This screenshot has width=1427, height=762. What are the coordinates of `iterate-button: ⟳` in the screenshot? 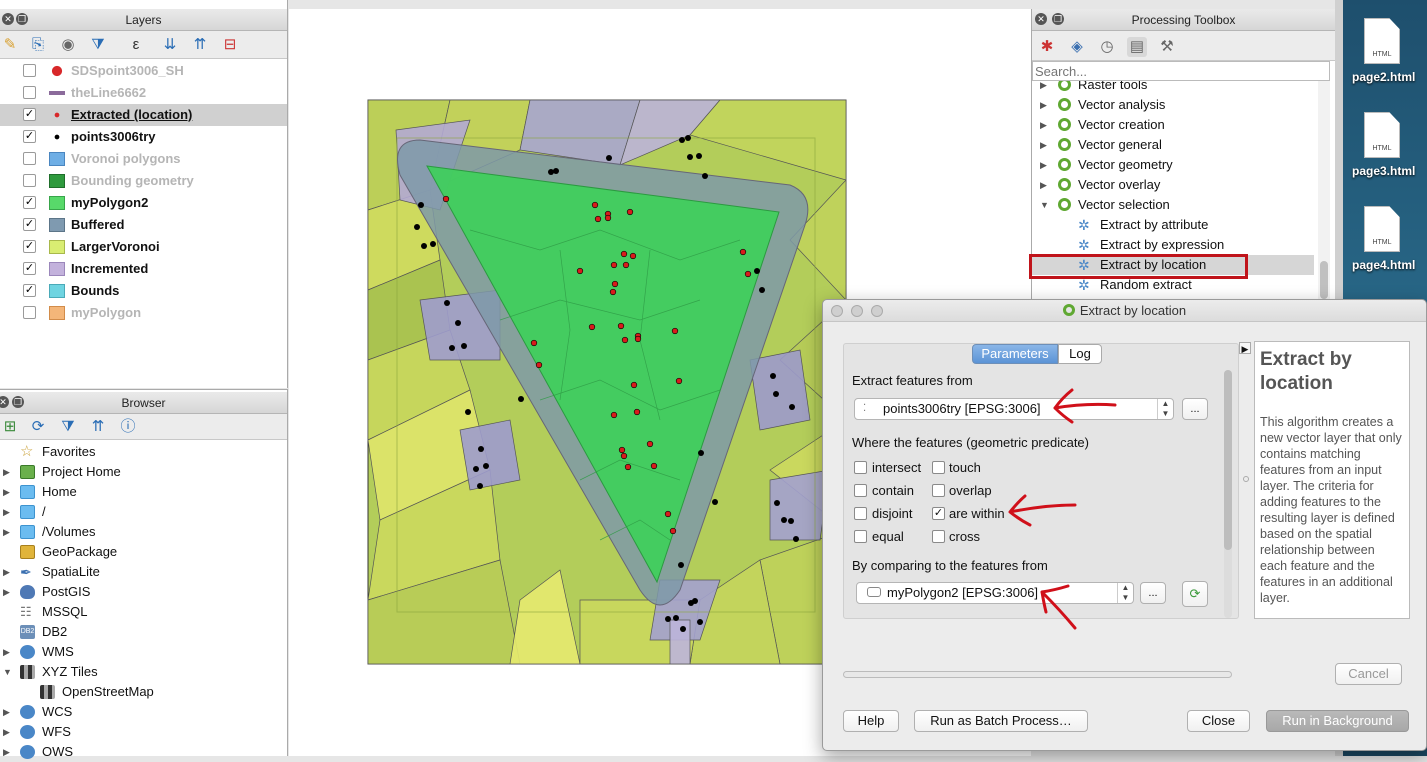 It's located at (1195, 594).